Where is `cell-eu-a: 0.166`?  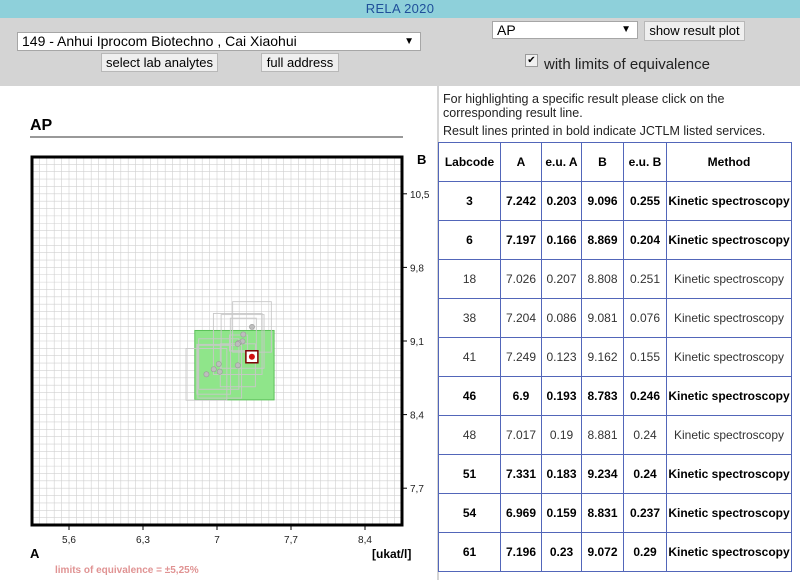 cell-eu-a: 0.166 is located at coordinates (561, 240).